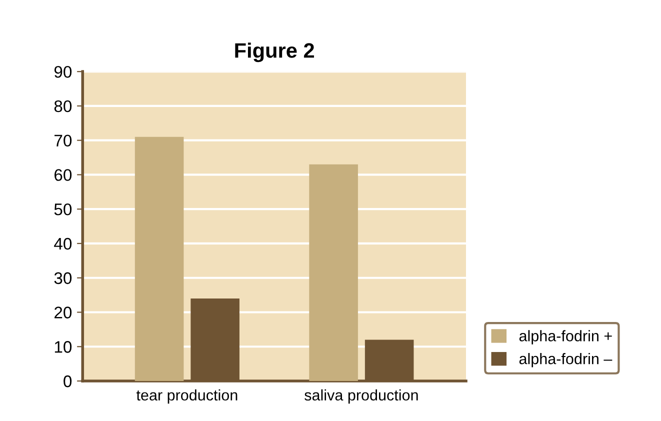 The height and width of the screenshot is (421, 661). Describe the element at coordinates (274, 52) in the screenshot. I see `chart-title: Figure 2` at that location.